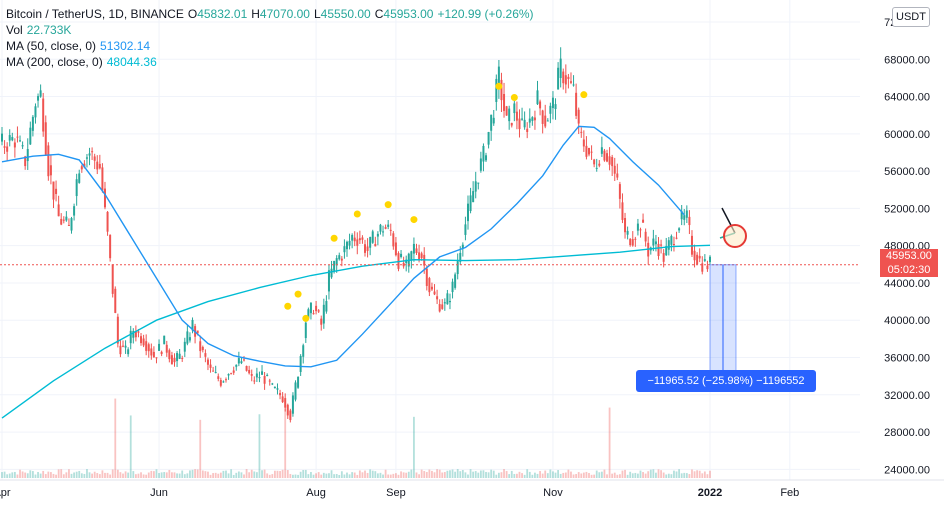 This screenshot has height=507, width=944. Describe the element at coordinates (95, 14) in the screenshot. I see `symbol-title: Bitcoin / TetherUS, 1D, BINANCE` at that location.